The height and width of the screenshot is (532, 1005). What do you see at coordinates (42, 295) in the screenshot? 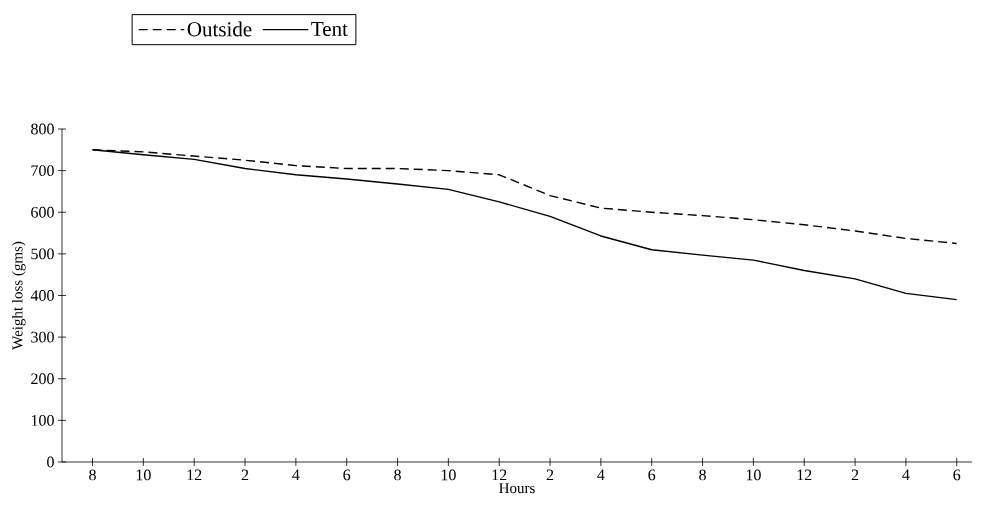
I see `y-tick-label: 400` at bounding box center [42, 295].